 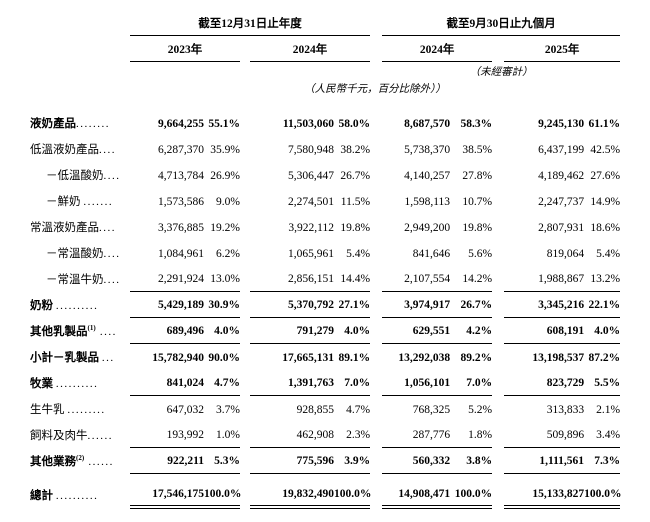 What do you see at coordinates (228, 409) in the screenshot?
I see `cell-percent: 3.7%` at bounding box center [228, 409].